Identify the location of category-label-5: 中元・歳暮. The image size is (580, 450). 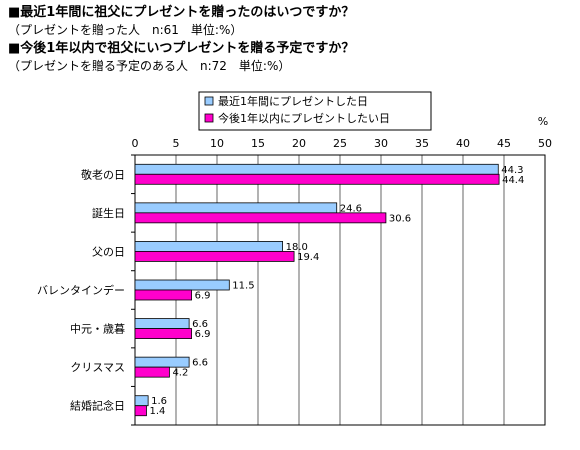
(97, 329).